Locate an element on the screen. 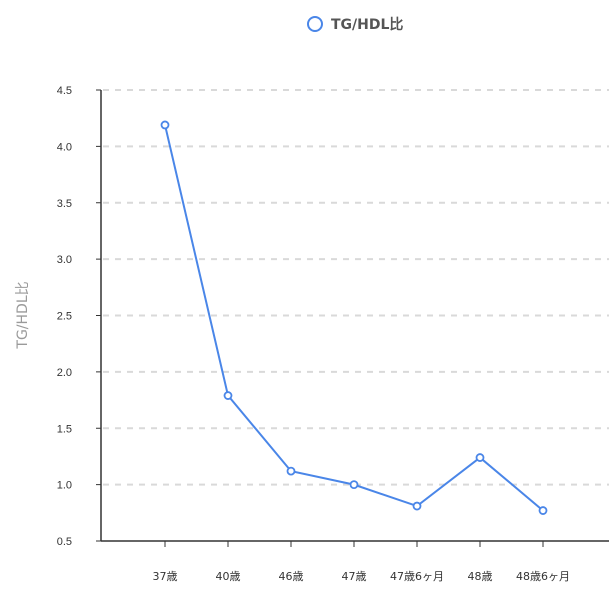  x-tick-label: 47歳 is located at coordinates (354, 576).